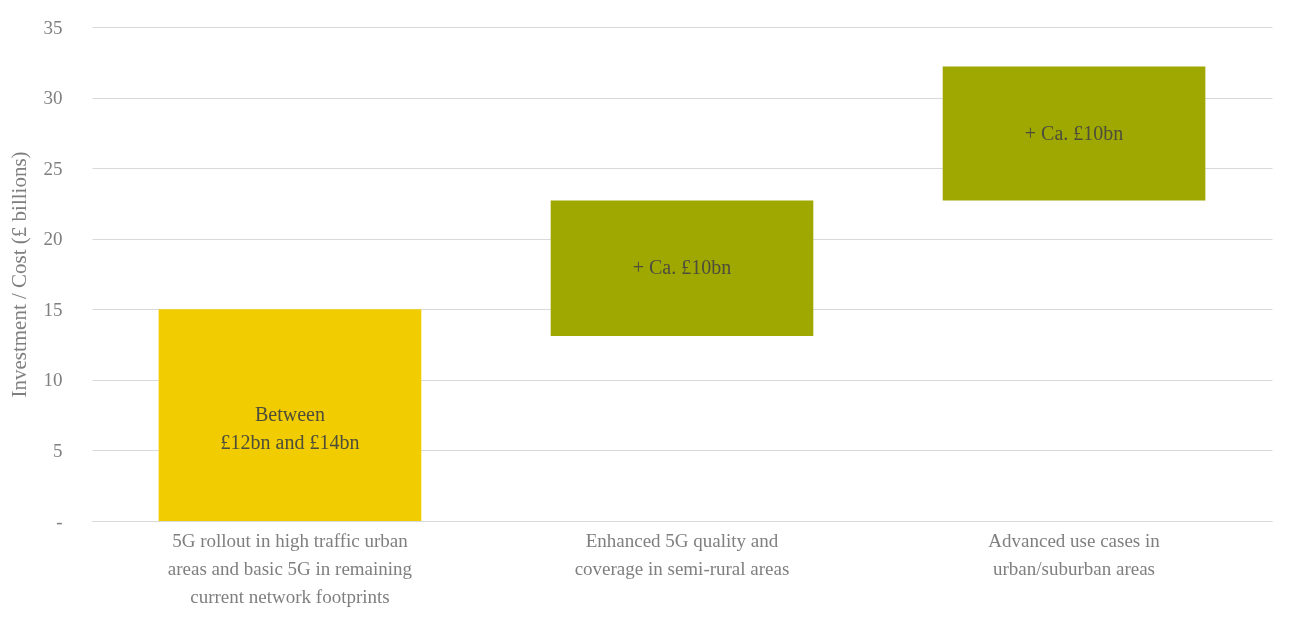 This screenshot has width=1306, height=617. Describe the element at coordinates (53, 309) in the screenshot. I see `y-tick-label: 15` at that location.